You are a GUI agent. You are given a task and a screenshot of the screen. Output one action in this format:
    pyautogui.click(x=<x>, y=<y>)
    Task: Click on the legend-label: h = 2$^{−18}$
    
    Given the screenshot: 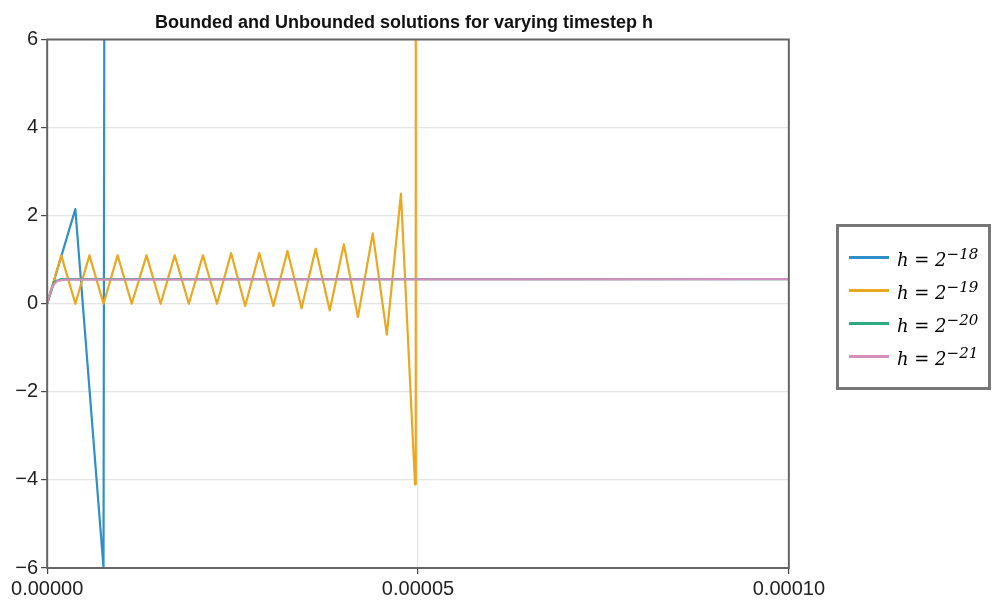 What is the action you would take?
    pyautogui.click(x=938, y=257)
    